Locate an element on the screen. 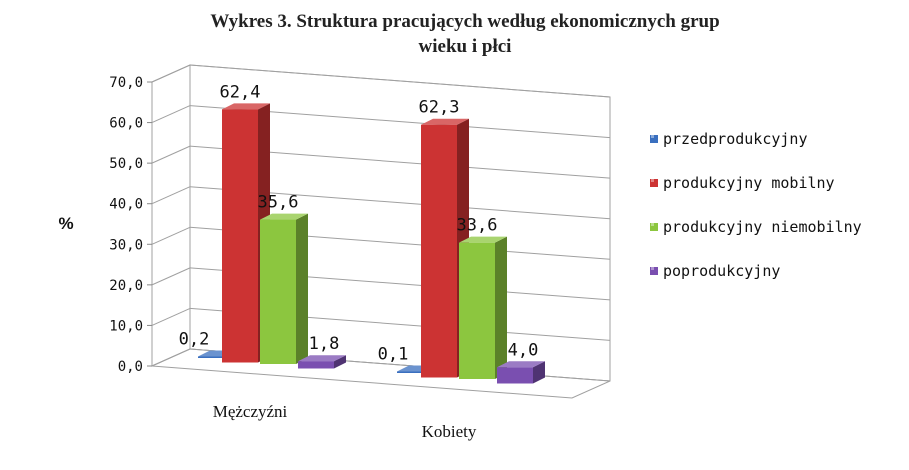 The height and width of the screenshot is (470, 909). gridline is located at coordinates (400, 81).